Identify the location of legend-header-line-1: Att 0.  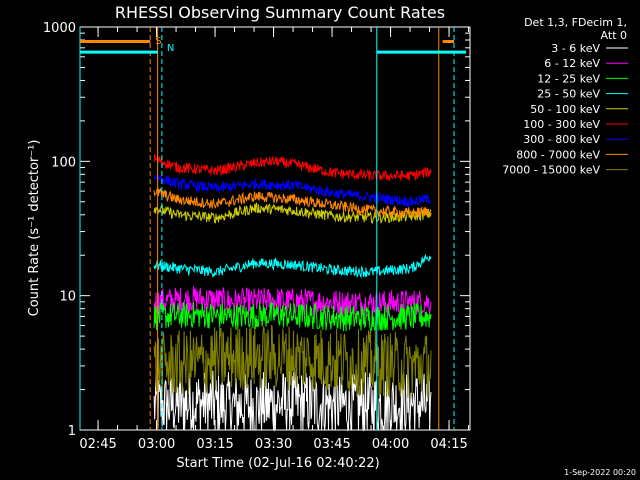
(614, 35).